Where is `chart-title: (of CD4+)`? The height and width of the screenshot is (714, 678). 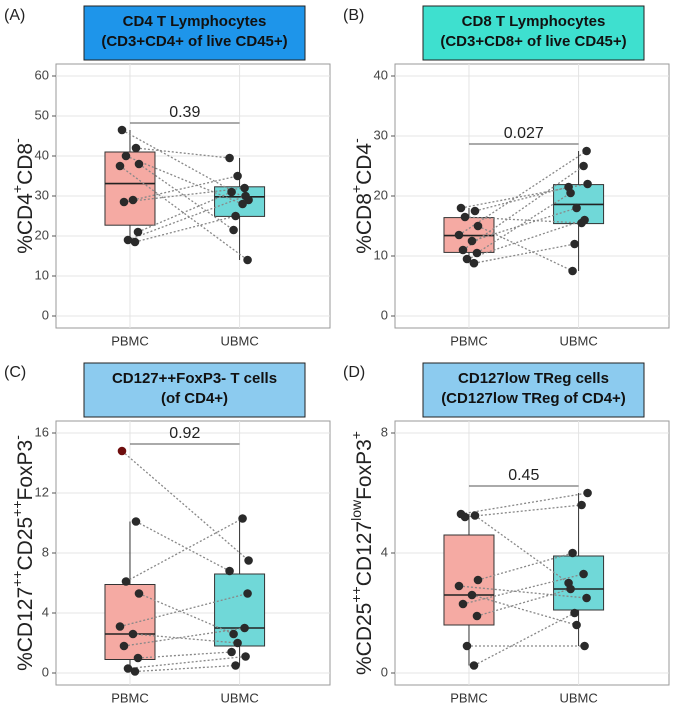
chart-title: (of CD4+) is located at coordinates (194, 398).